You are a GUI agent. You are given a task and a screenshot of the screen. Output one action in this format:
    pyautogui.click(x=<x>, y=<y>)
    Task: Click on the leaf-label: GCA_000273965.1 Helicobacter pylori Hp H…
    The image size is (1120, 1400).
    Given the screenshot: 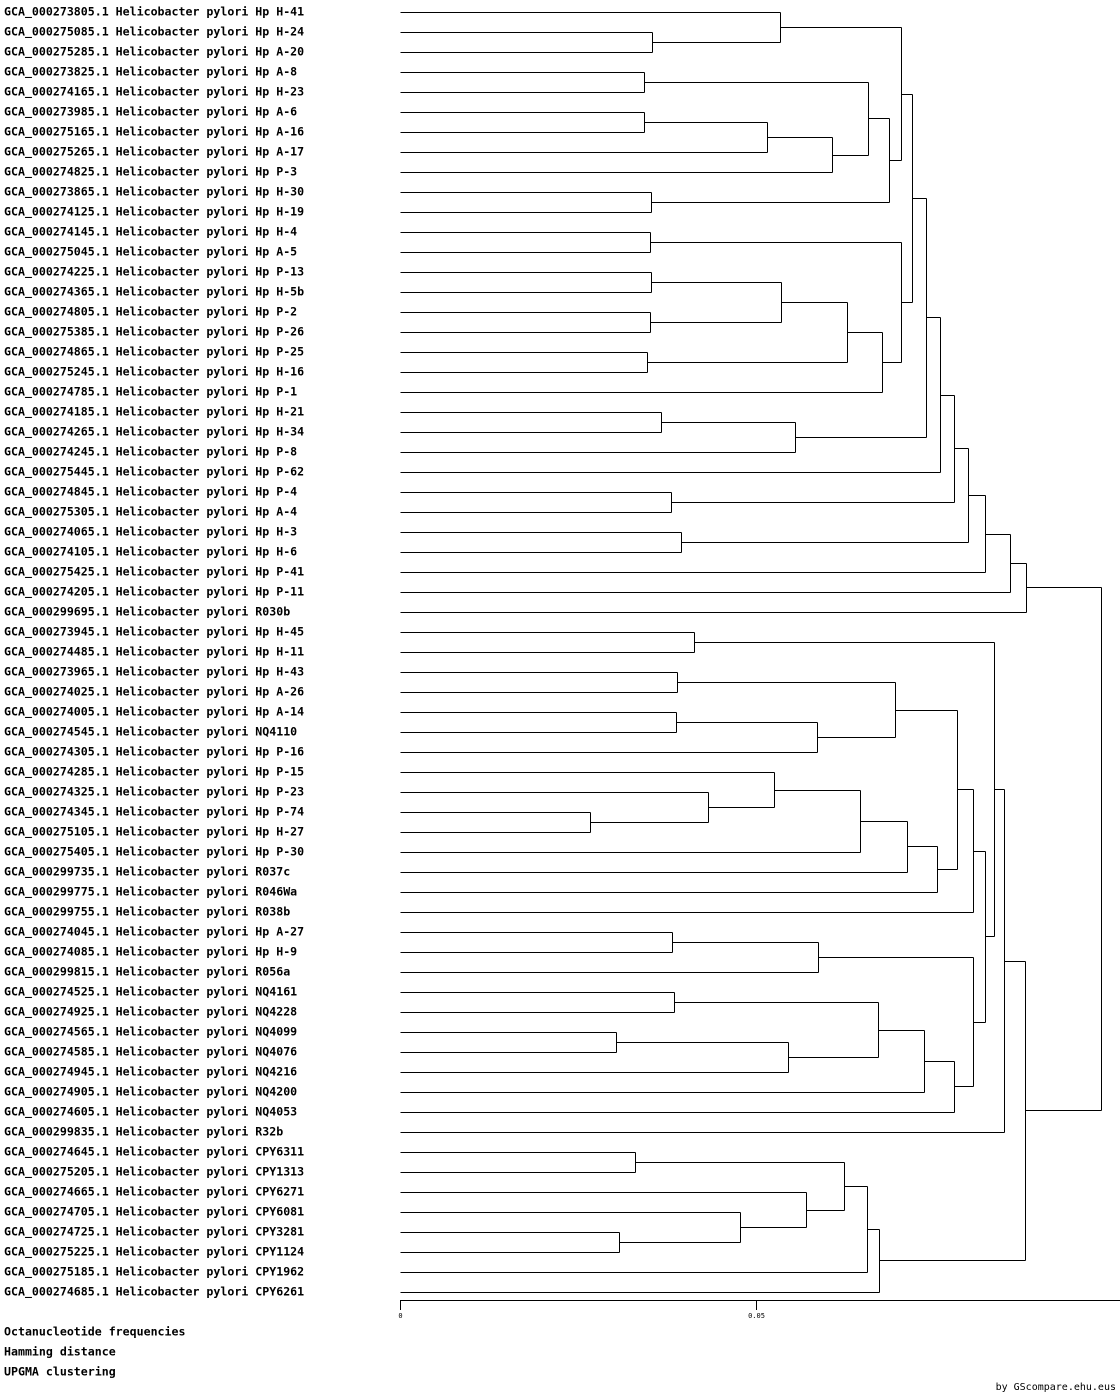 What is the action you would take?
    pyautogui.click(x=154, y=672)
    